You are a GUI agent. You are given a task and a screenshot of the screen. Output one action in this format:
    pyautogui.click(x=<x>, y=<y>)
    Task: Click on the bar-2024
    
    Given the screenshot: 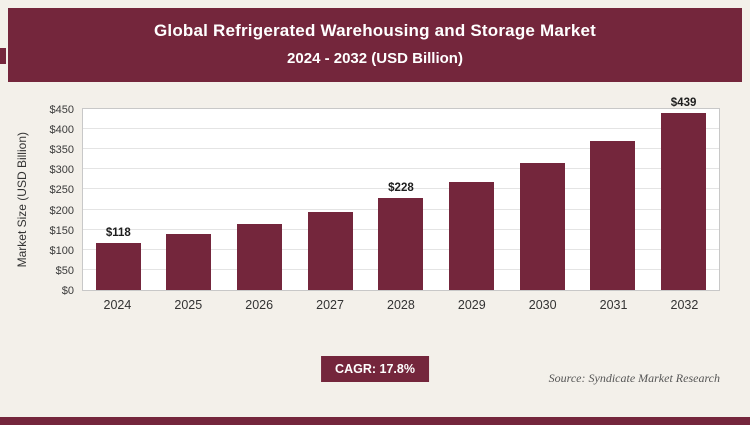 What is the action you would take?
    pyautogui.click(x=118, y=266)
    